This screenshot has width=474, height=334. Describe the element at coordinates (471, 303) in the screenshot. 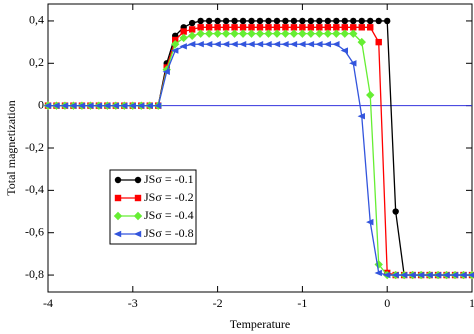

I see `x-tick-label: 1` at that location.